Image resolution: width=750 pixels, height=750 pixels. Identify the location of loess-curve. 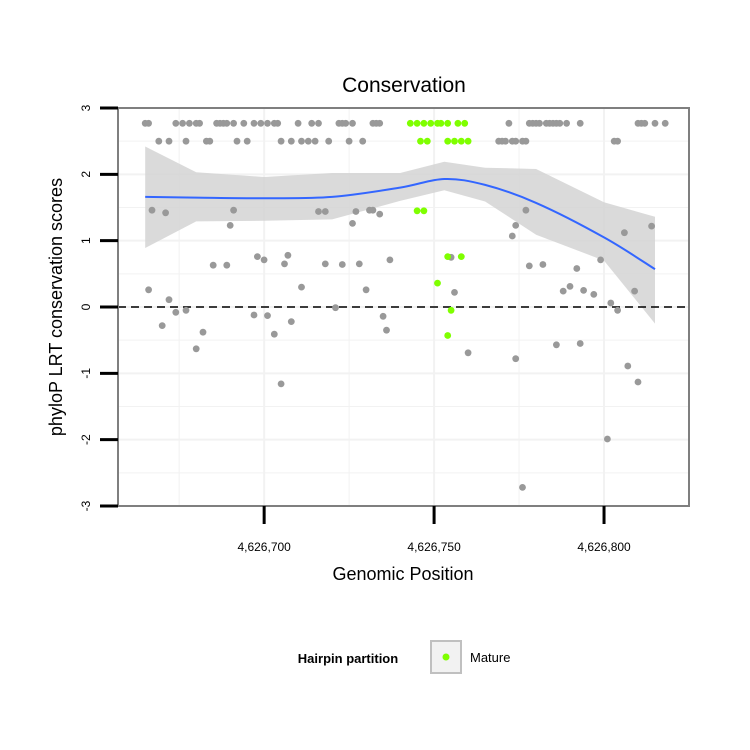
(400, 224).